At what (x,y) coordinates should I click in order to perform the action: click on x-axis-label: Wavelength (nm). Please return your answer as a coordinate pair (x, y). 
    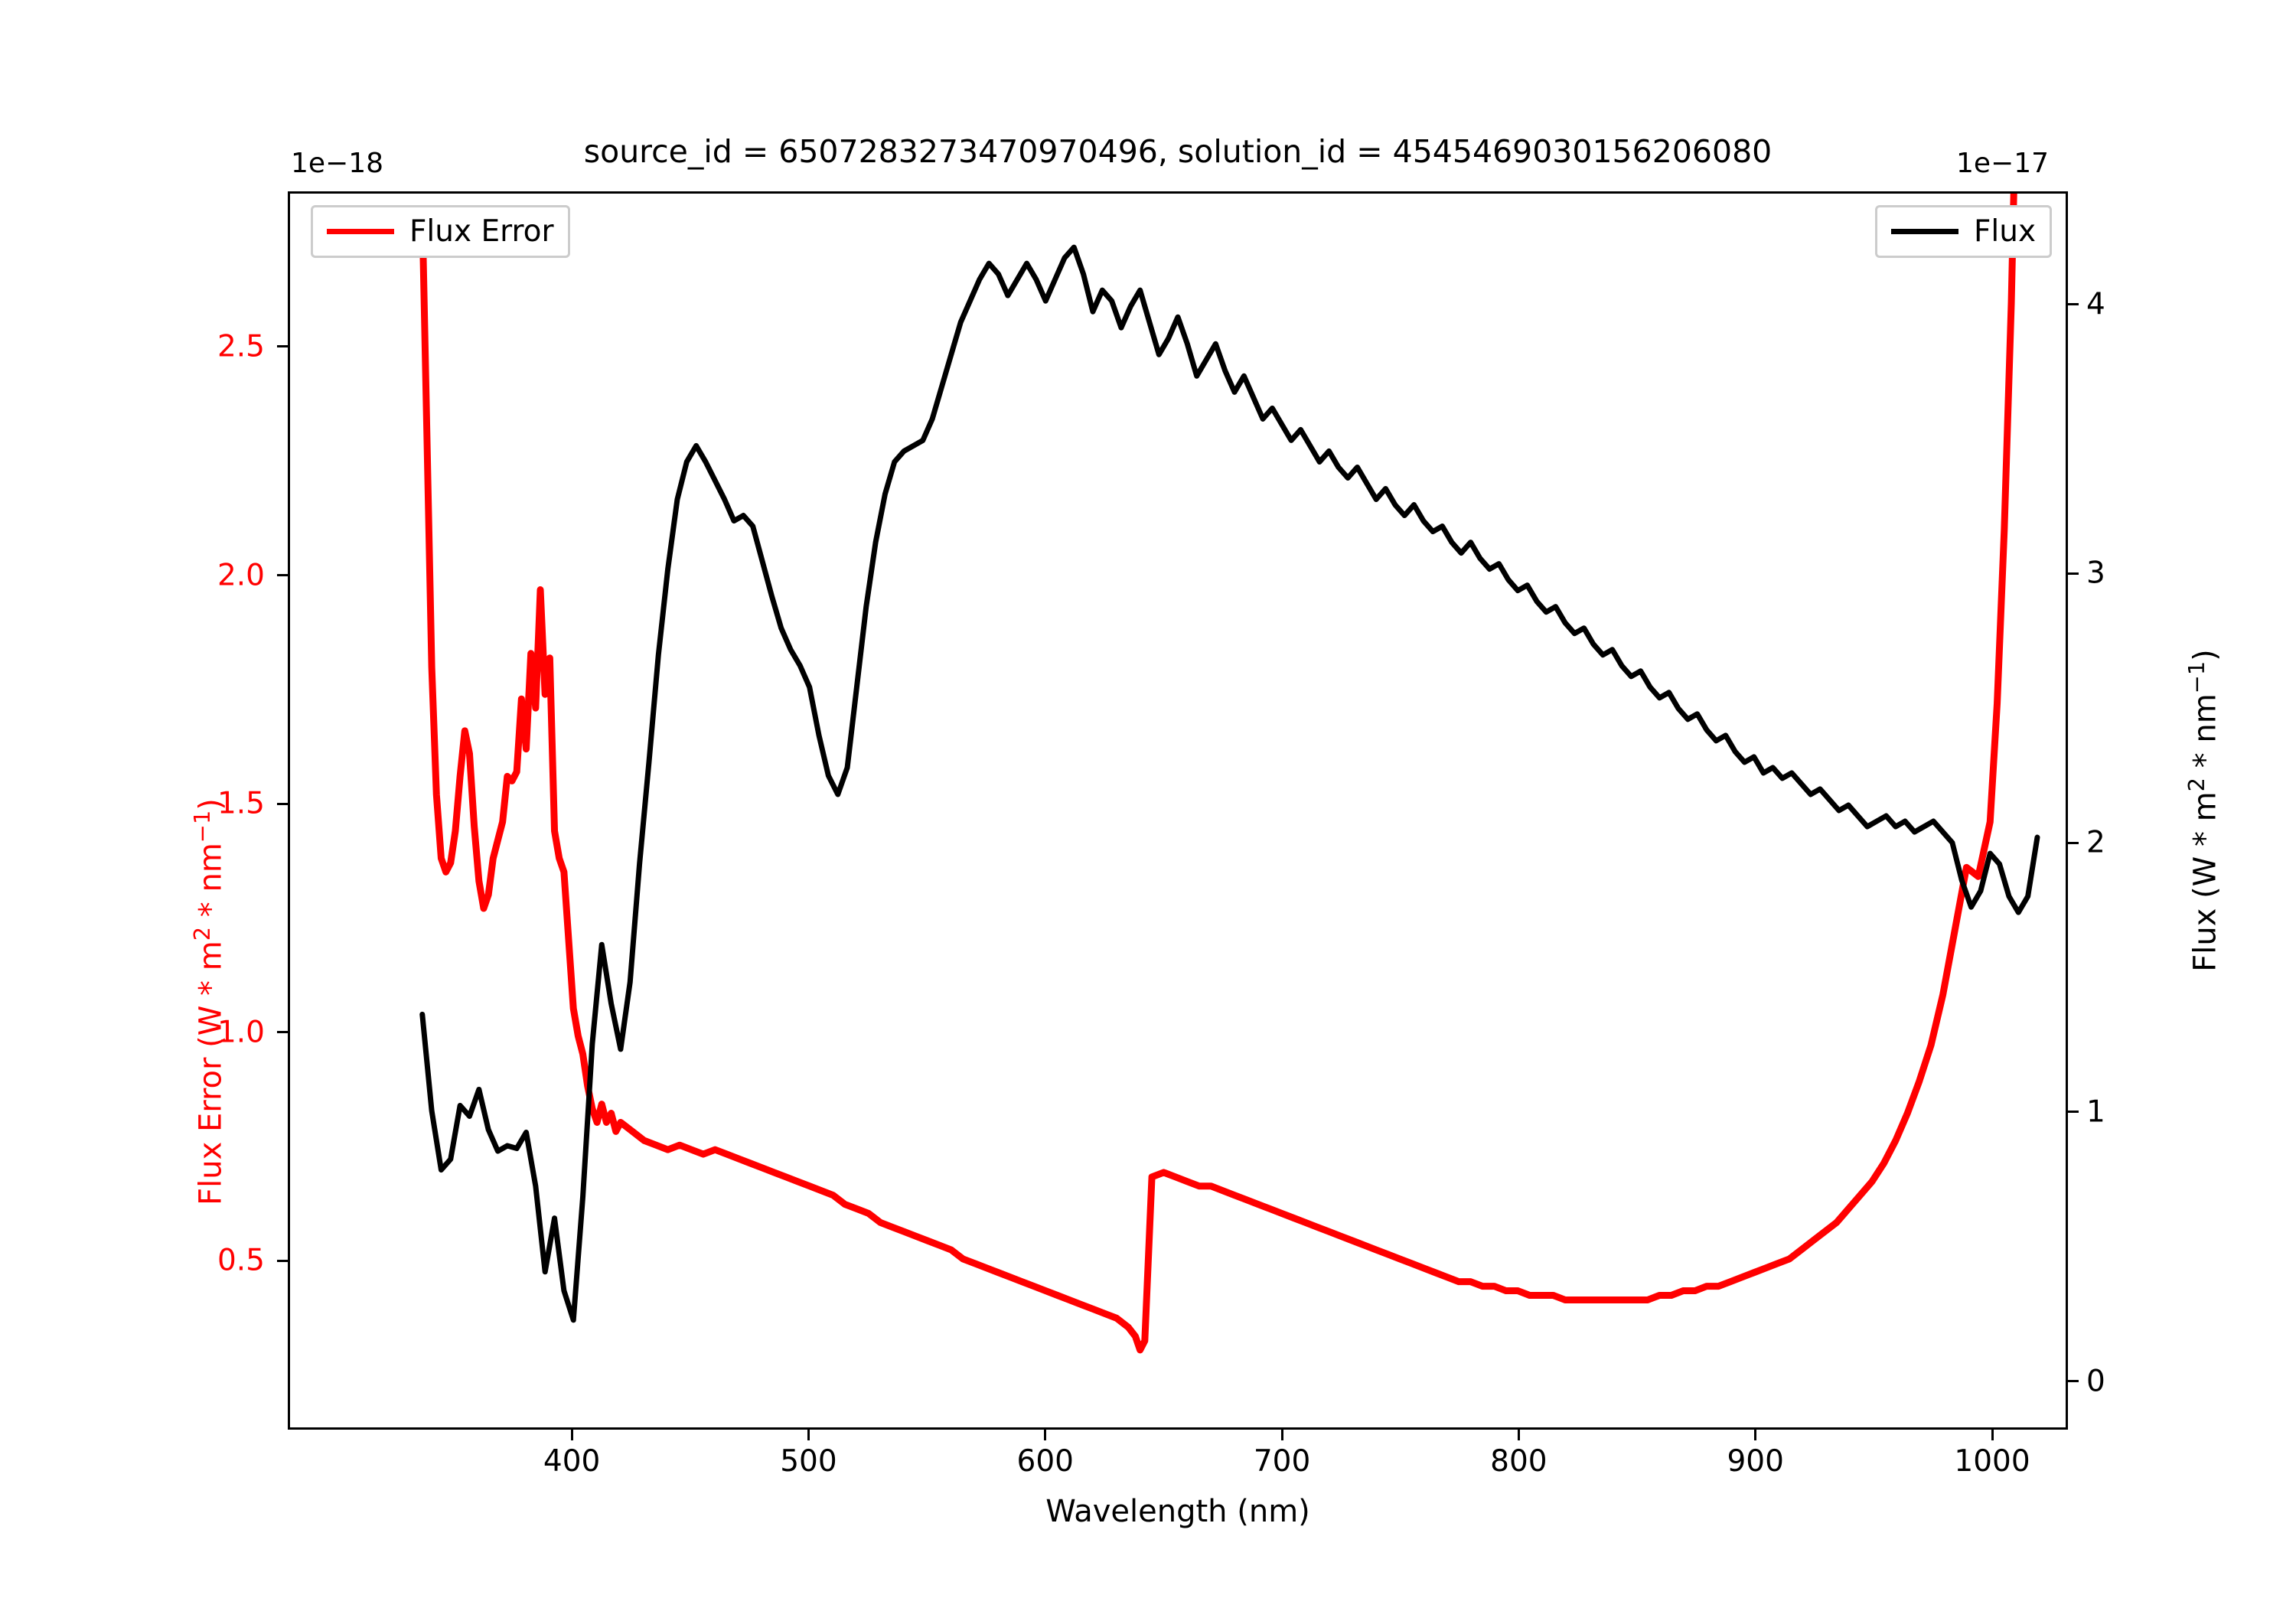
    Looking at the image, I should click on (1177, 1511).